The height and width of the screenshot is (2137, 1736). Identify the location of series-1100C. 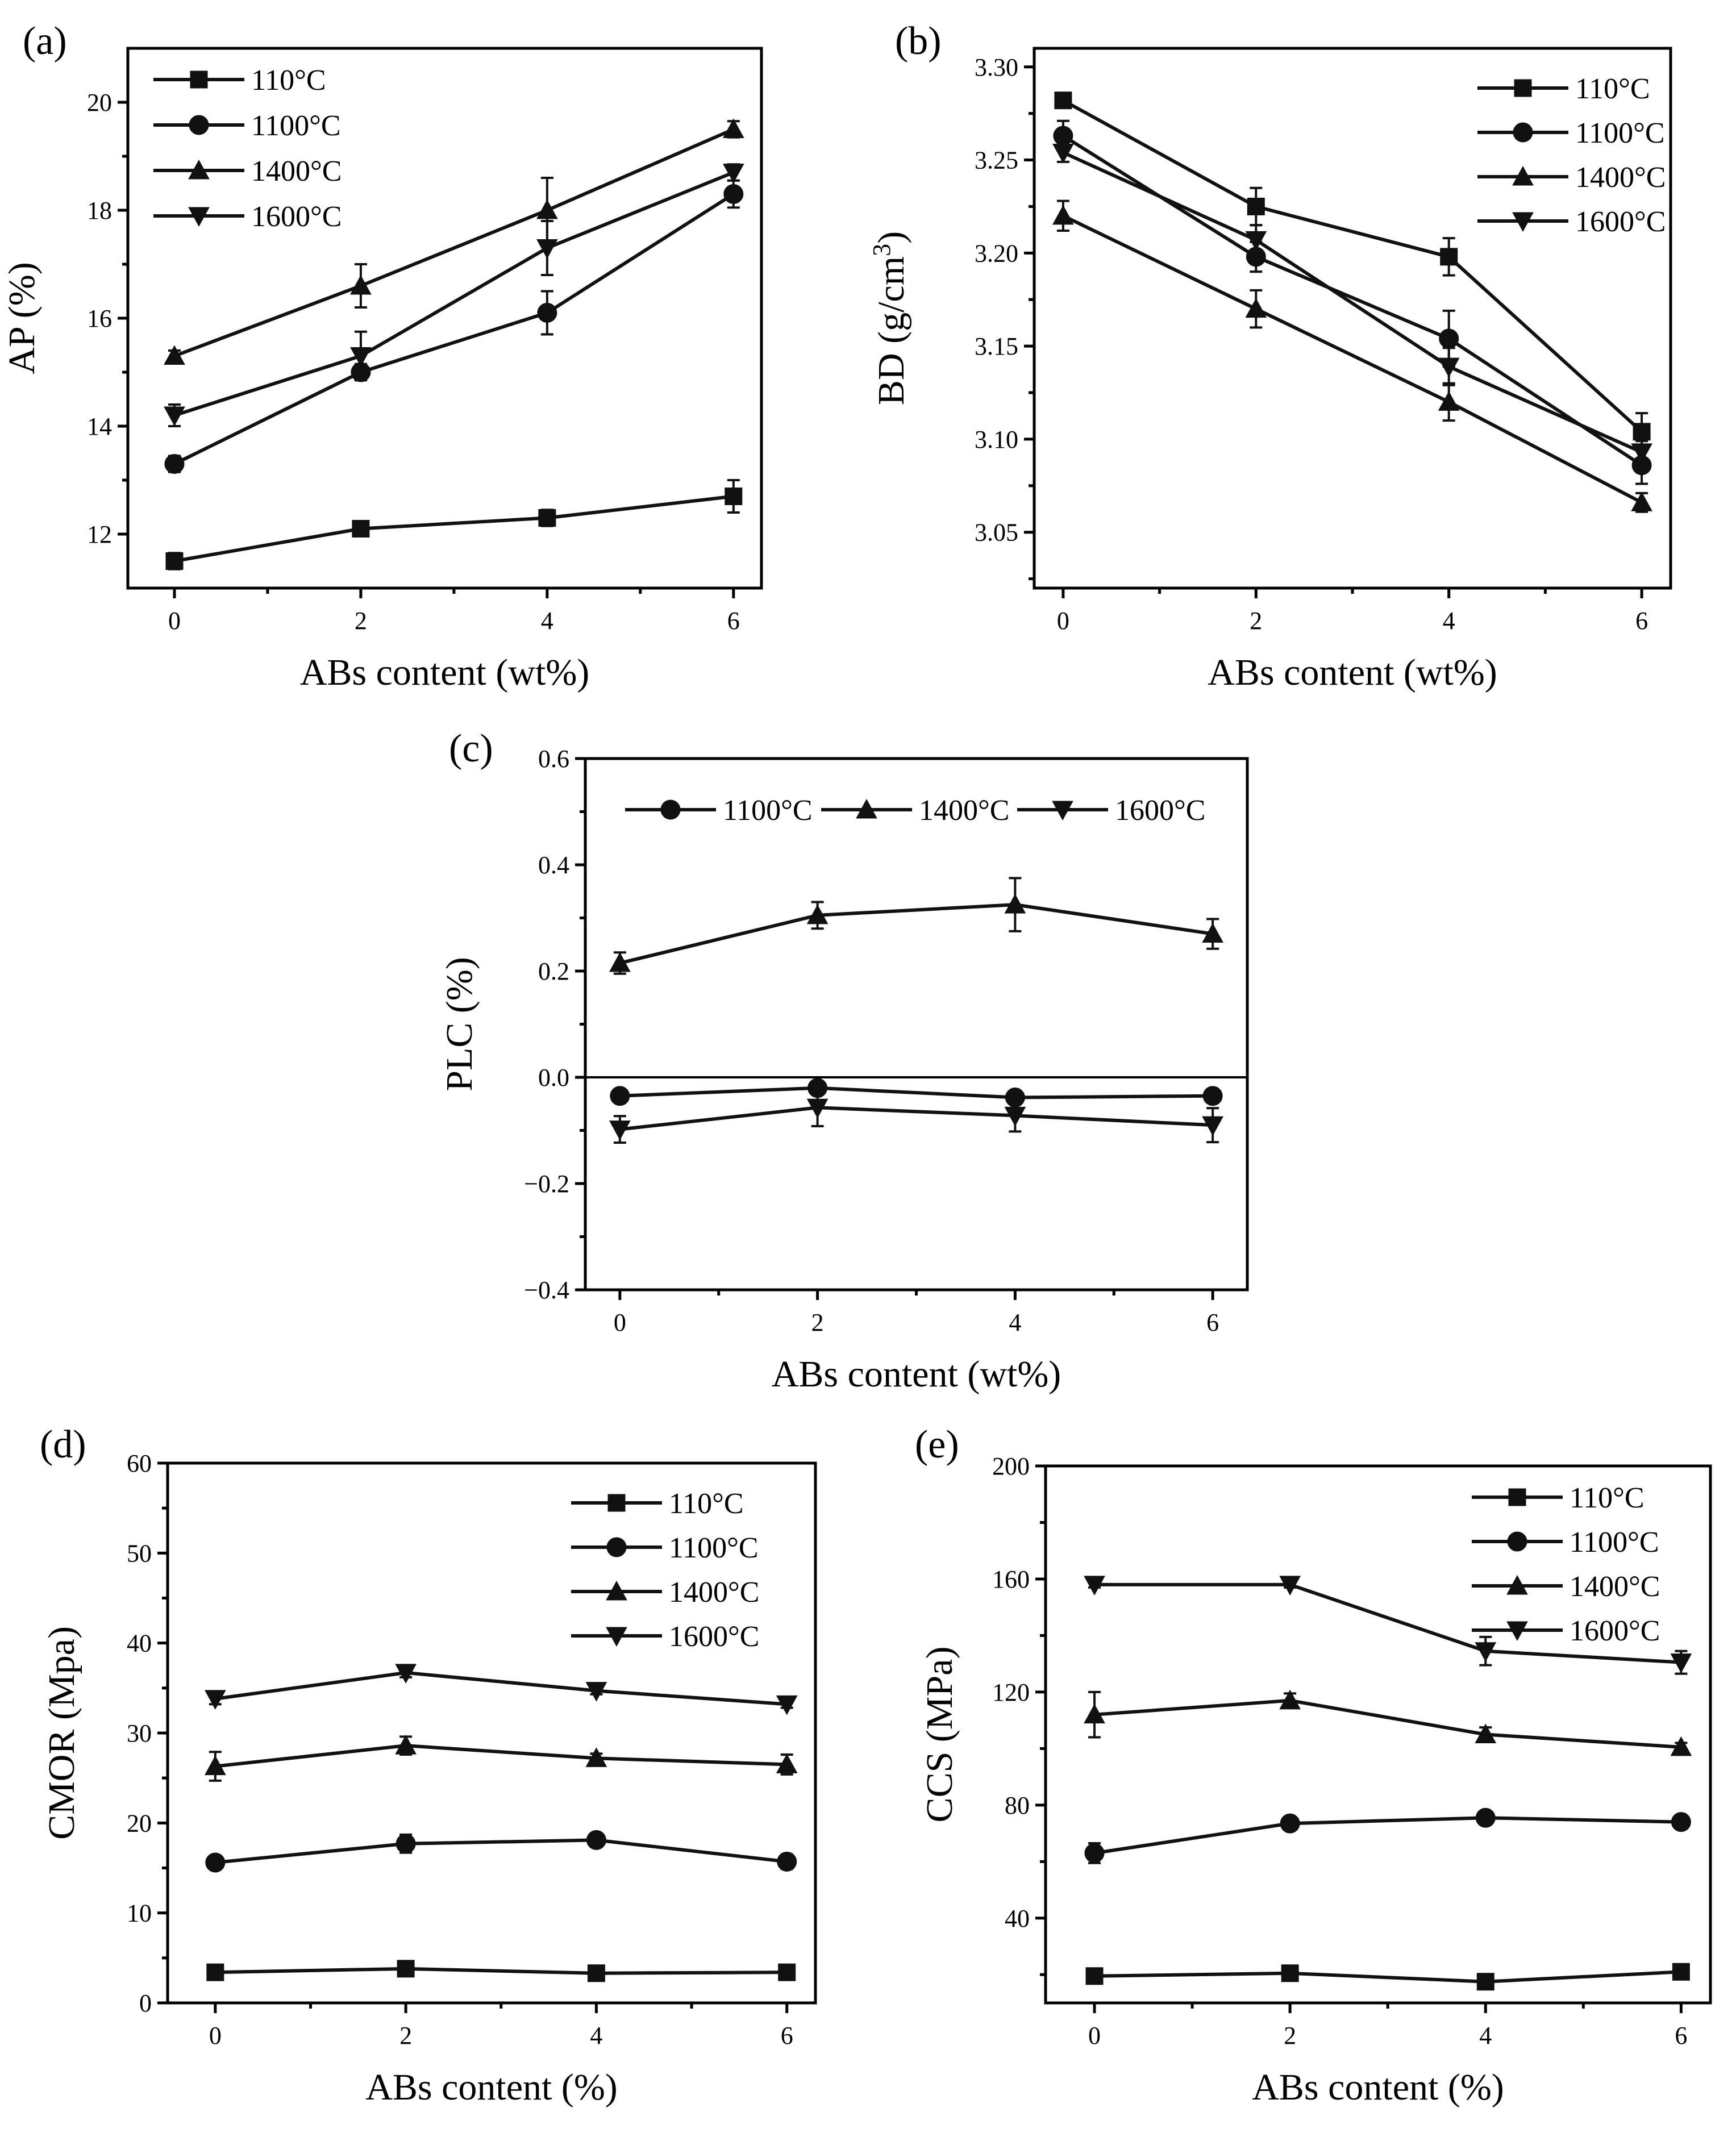
(916, 1093).